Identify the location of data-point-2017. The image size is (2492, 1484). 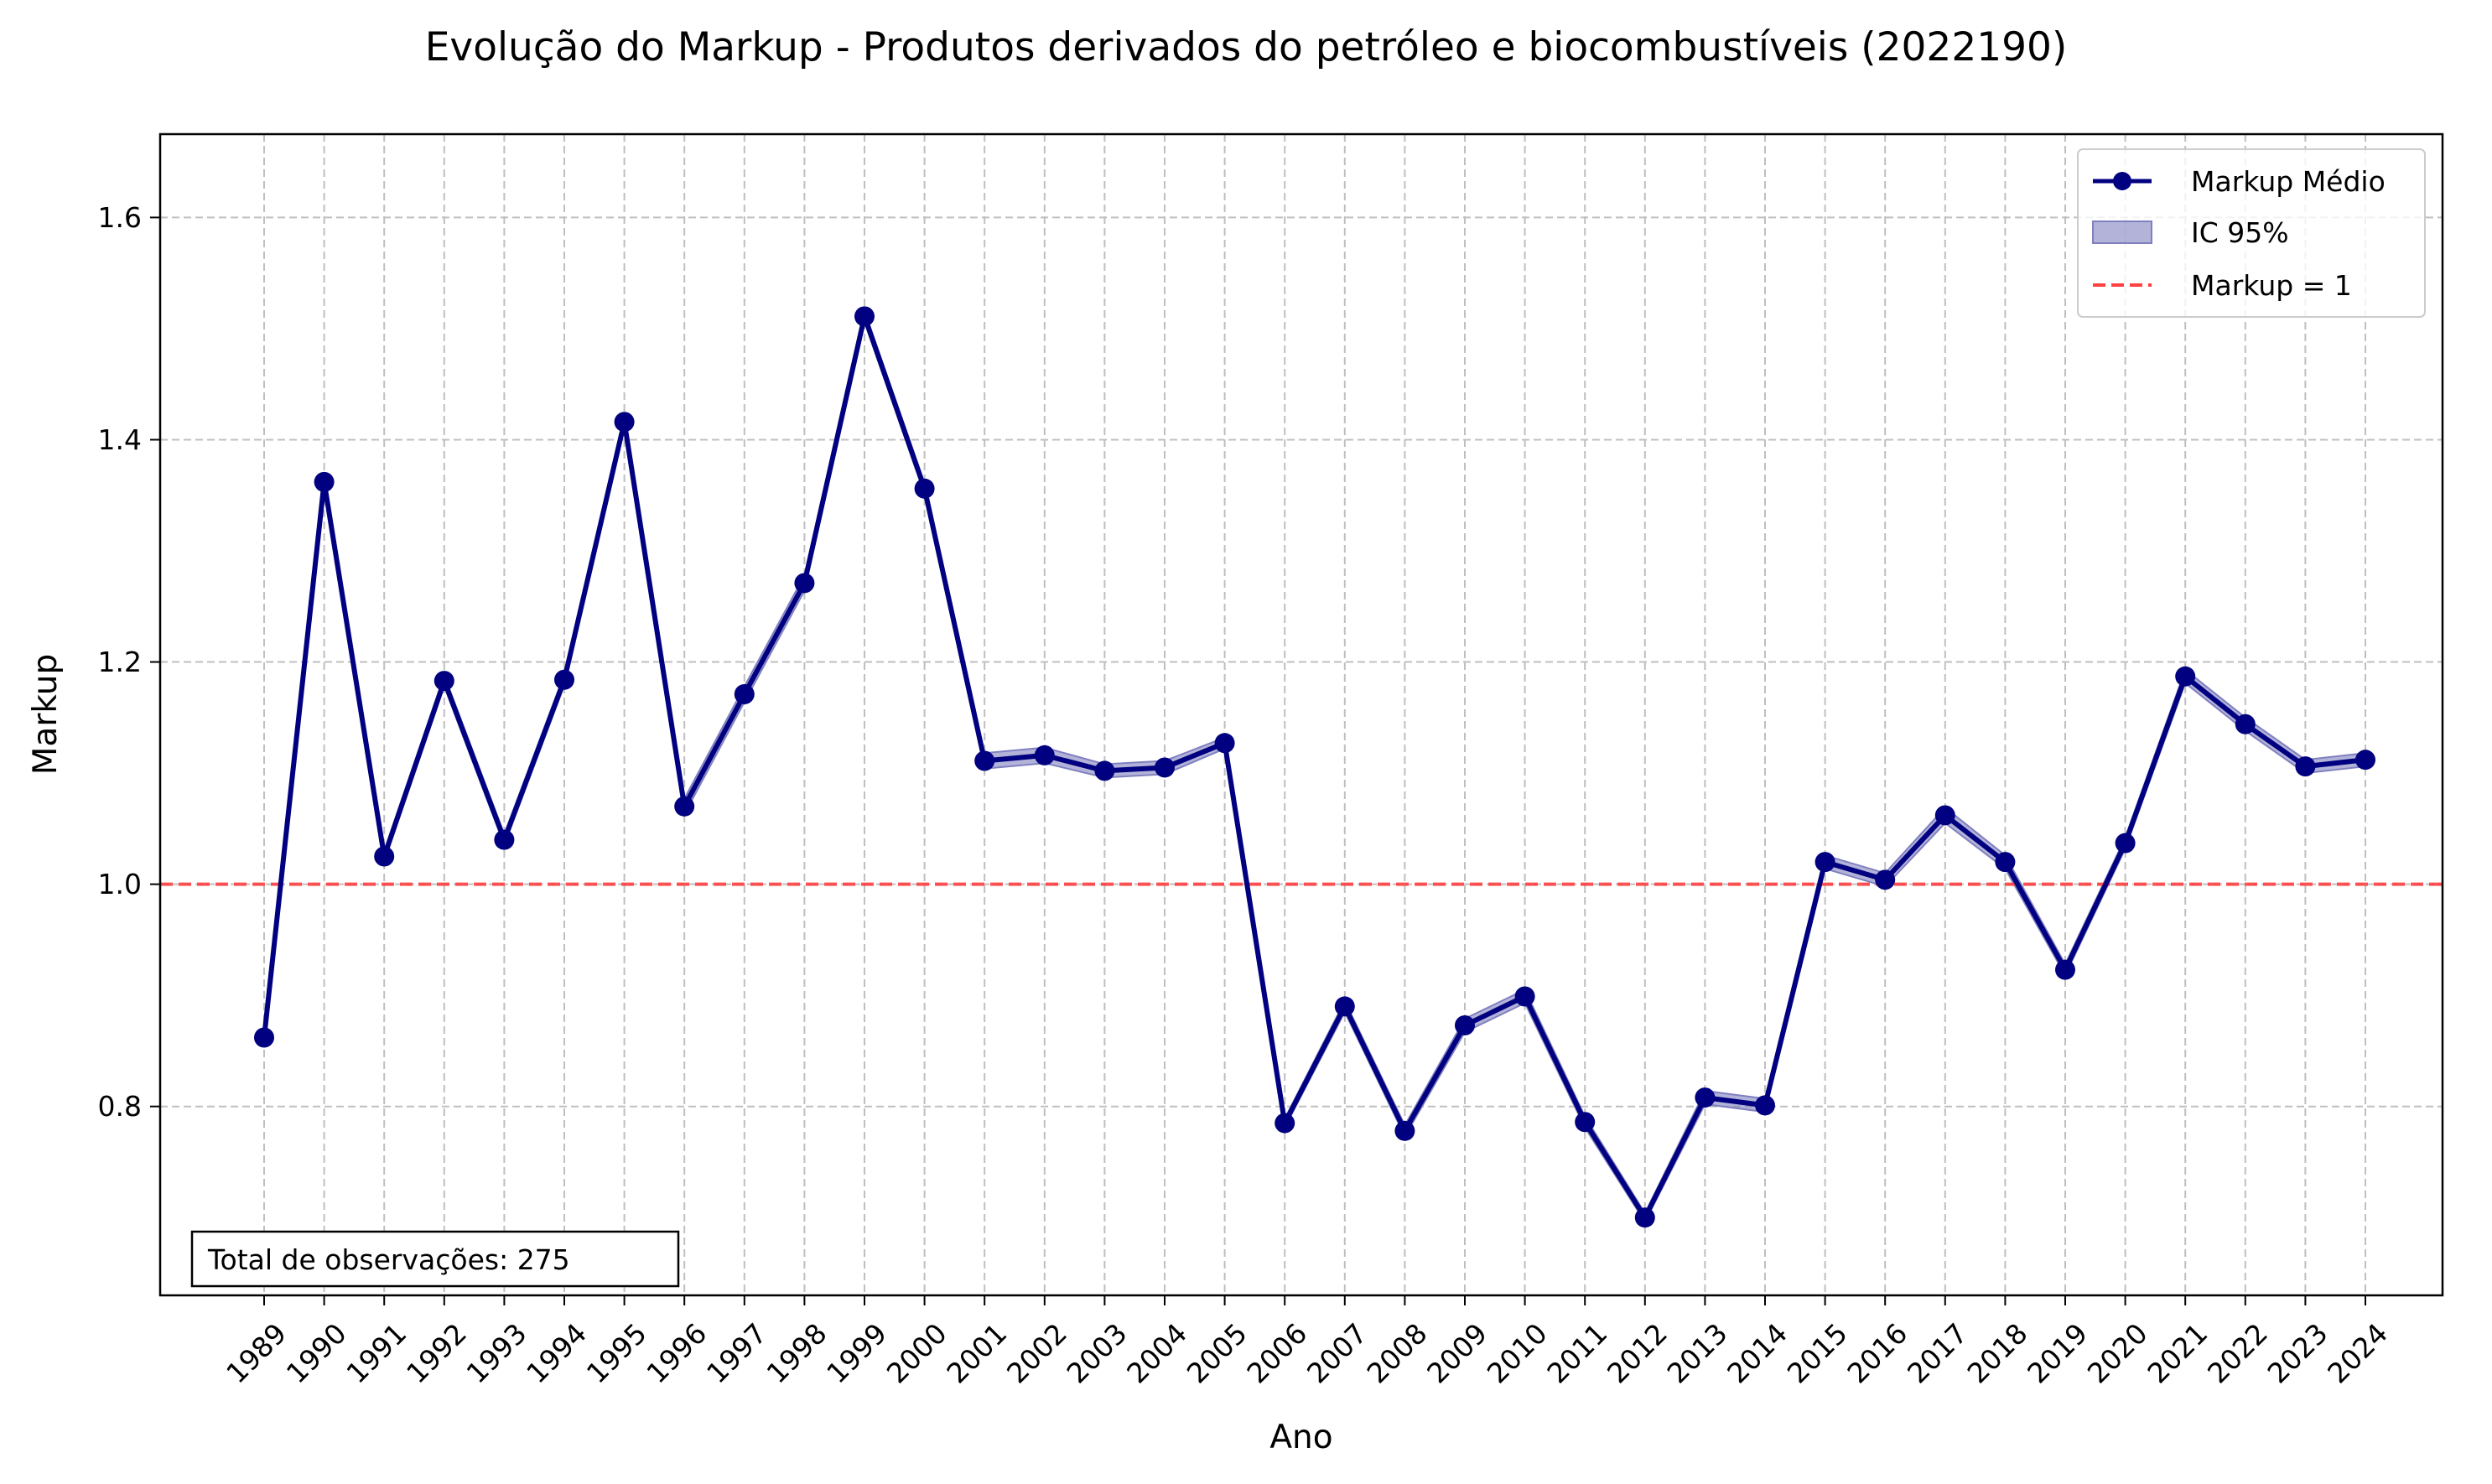
(1944, 815).